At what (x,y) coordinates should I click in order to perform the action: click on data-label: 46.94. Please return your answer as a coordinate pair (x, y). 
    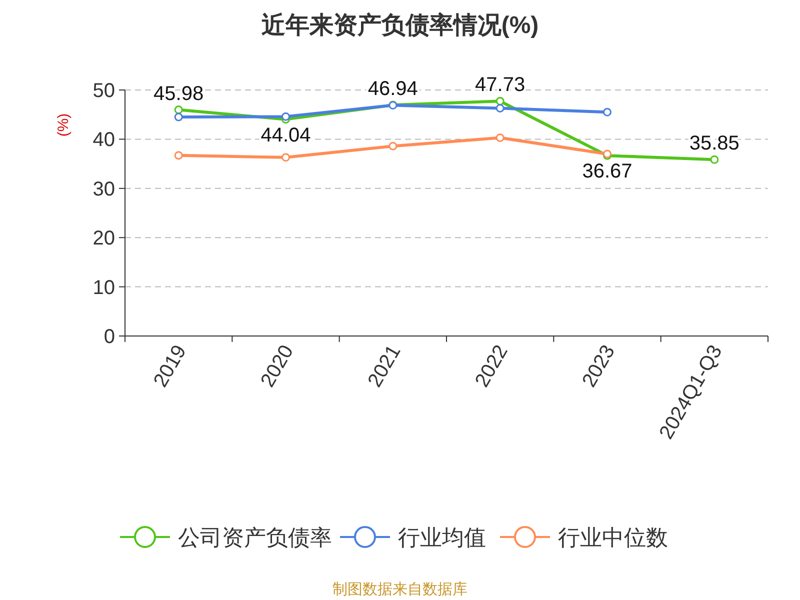
    Looking at the image, I should click on (393, 89).